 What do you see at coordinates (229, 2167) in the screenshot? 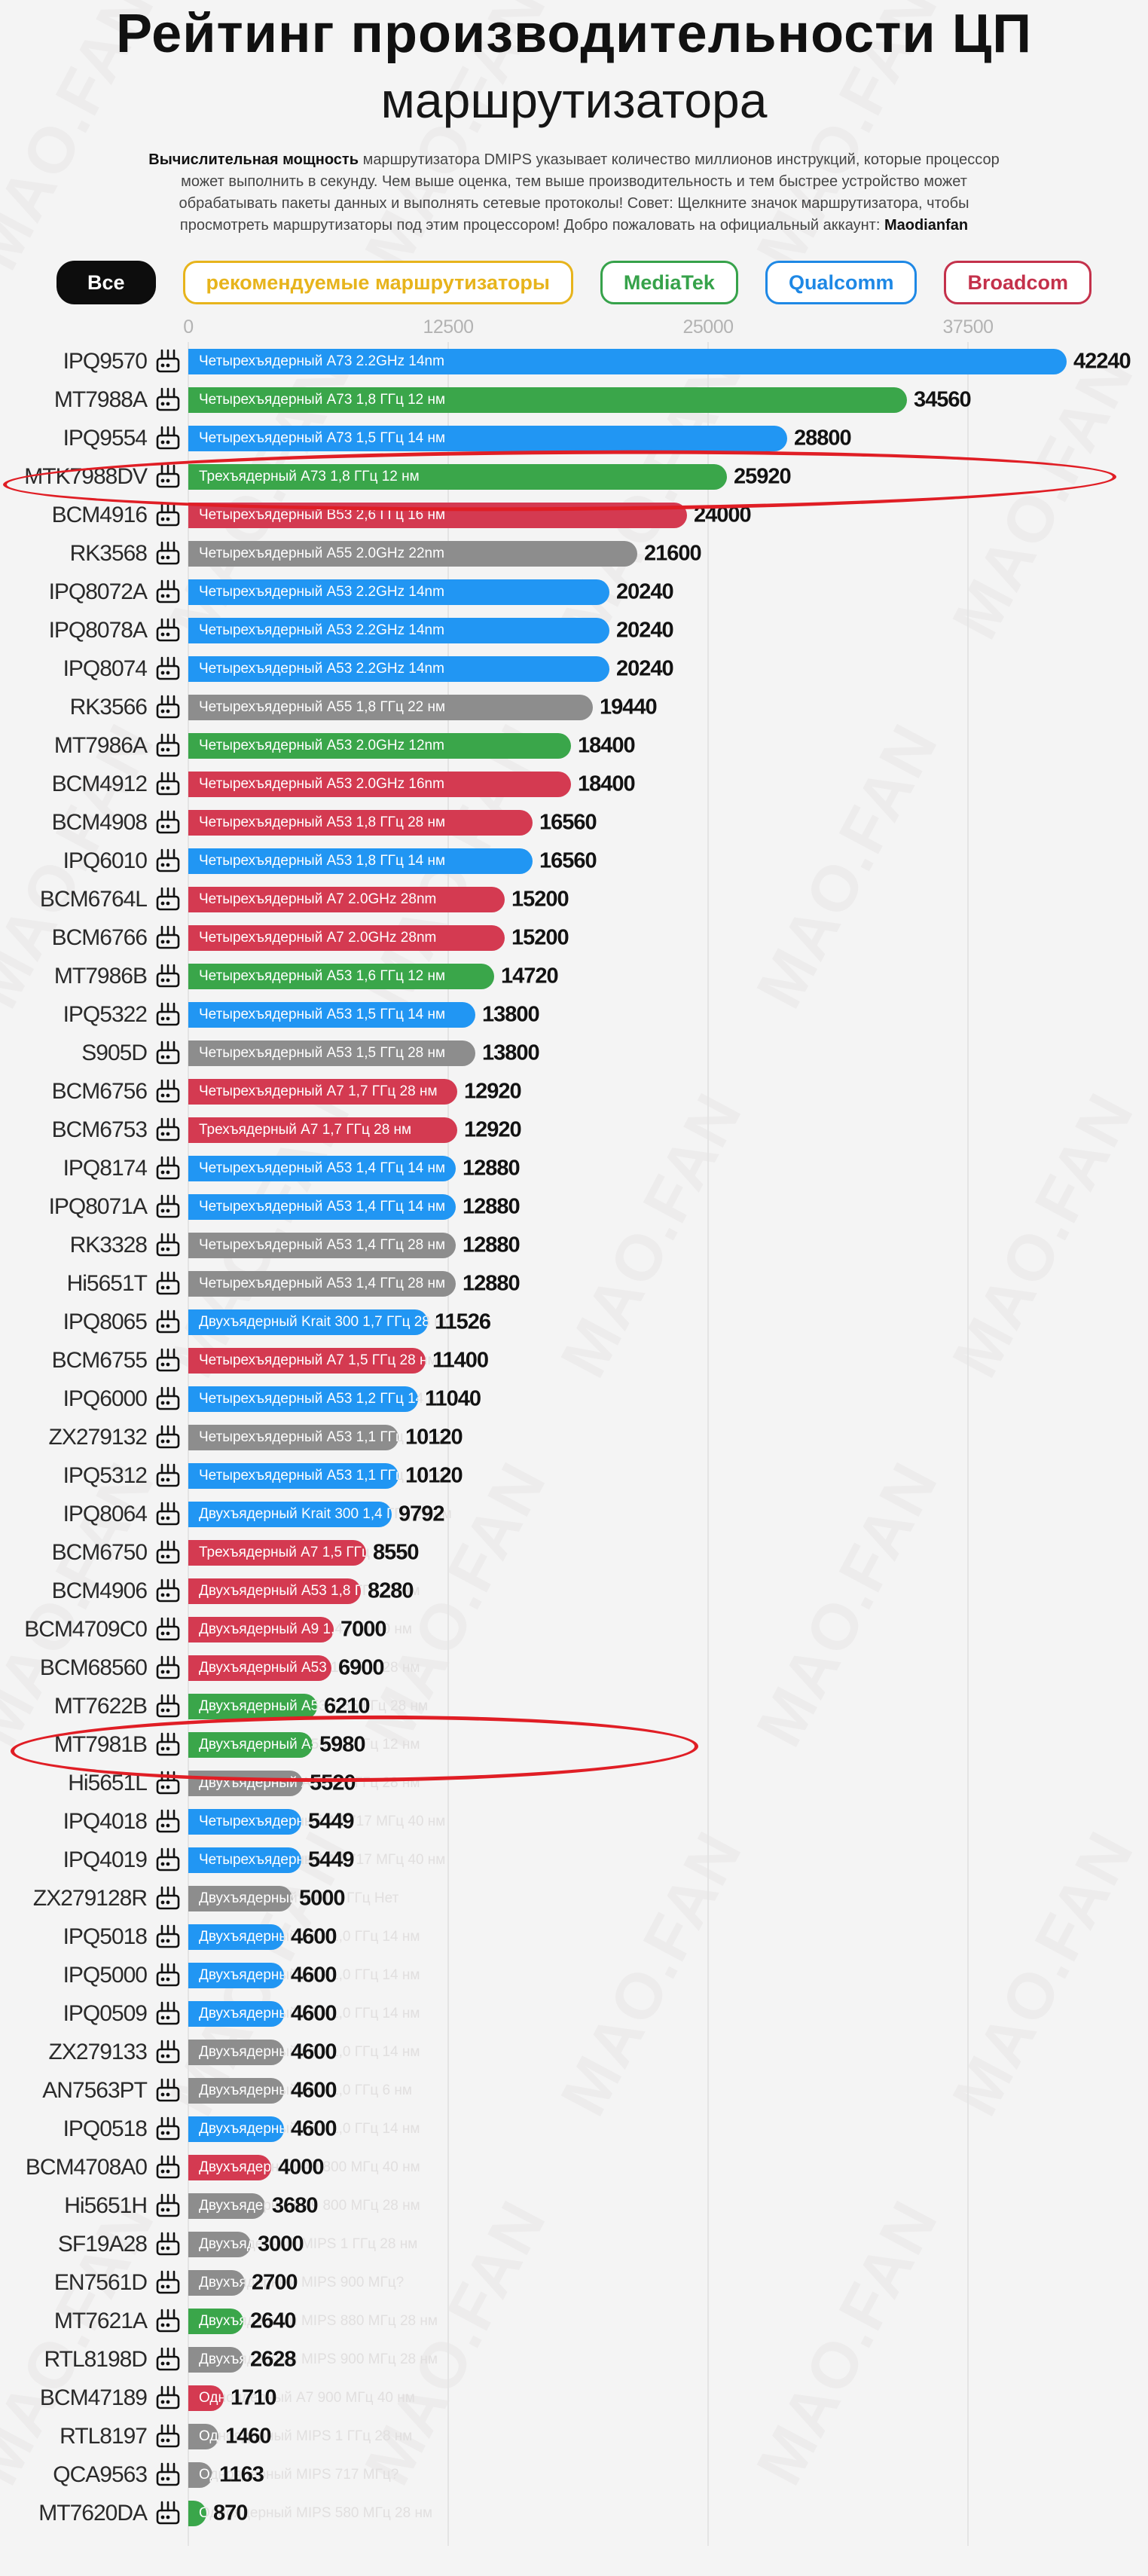
I see `bar: Двухъядерный A9 800 МГц 40 нм` at bounding box center [229, 2167].